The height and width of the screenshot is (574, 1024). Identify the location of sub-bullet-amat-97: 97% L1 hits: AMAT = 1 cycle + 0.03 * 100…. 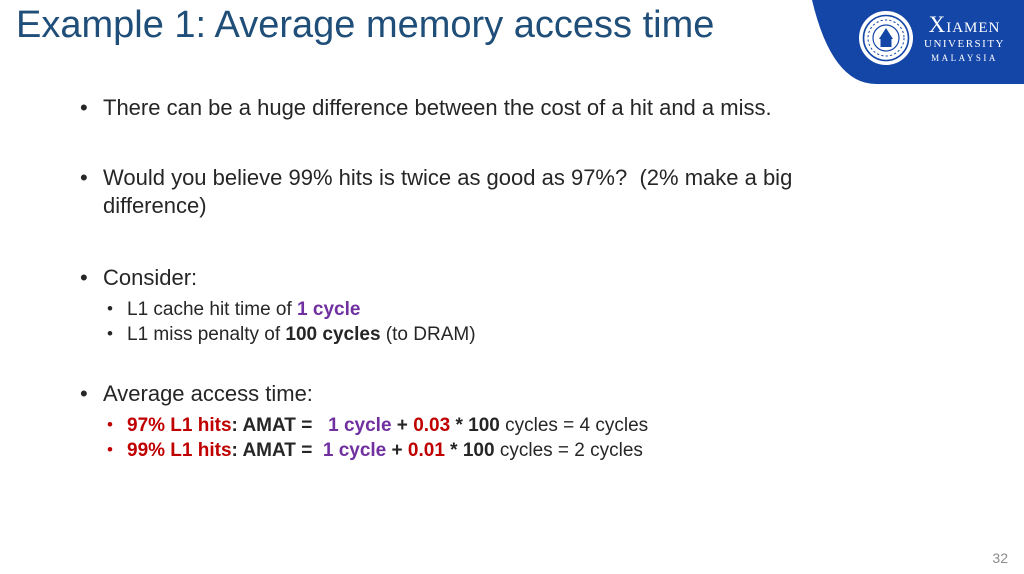
(492, 425).